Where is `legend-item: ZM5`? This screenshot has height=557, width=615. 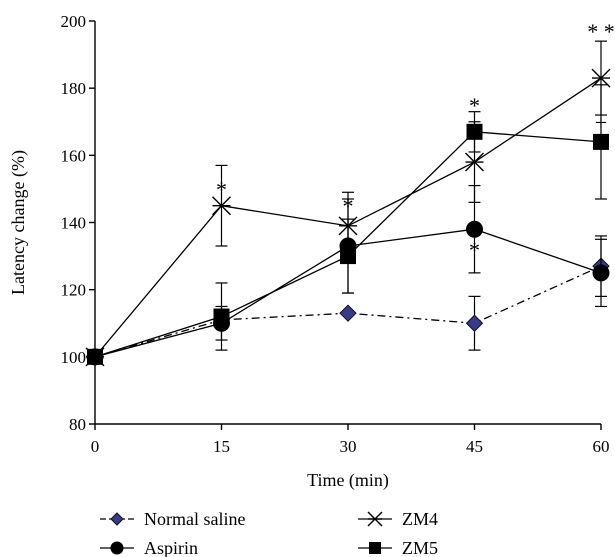
legend-item: ZM5 is located at coordinates (398, 547).